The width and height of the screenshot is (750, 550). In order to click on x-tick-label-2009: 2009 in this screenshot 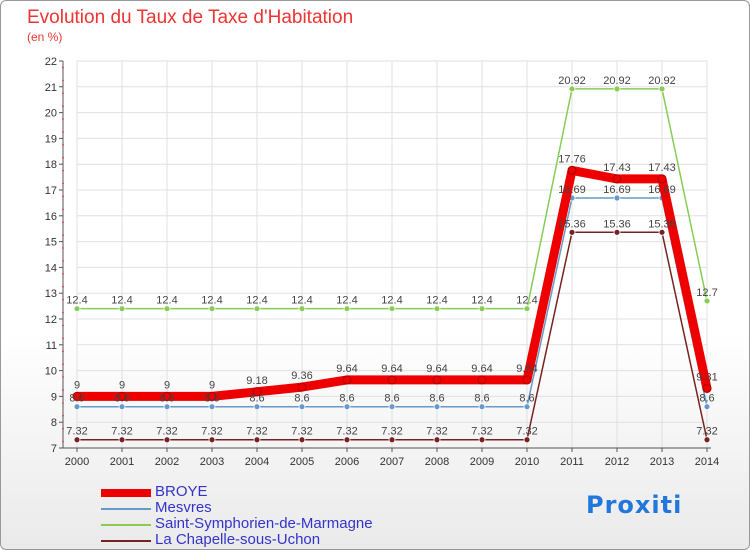, I will do `click(482, 462)`.